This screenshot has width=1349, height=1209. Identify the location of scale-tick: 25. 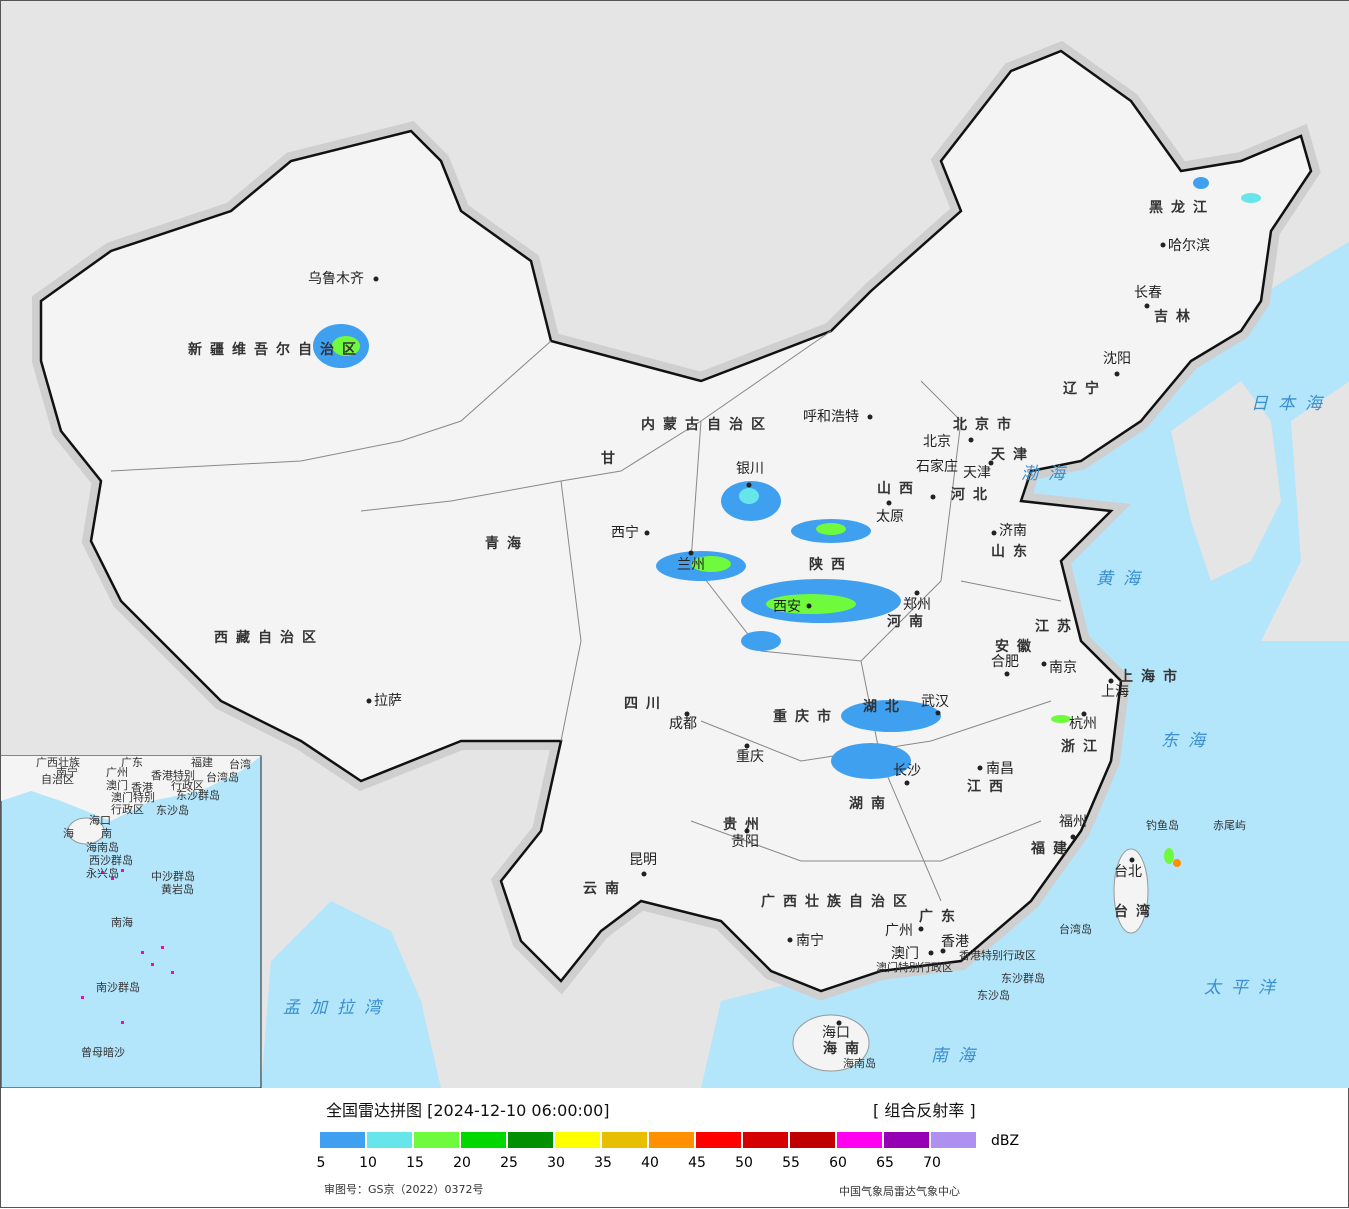
(509, 1163).